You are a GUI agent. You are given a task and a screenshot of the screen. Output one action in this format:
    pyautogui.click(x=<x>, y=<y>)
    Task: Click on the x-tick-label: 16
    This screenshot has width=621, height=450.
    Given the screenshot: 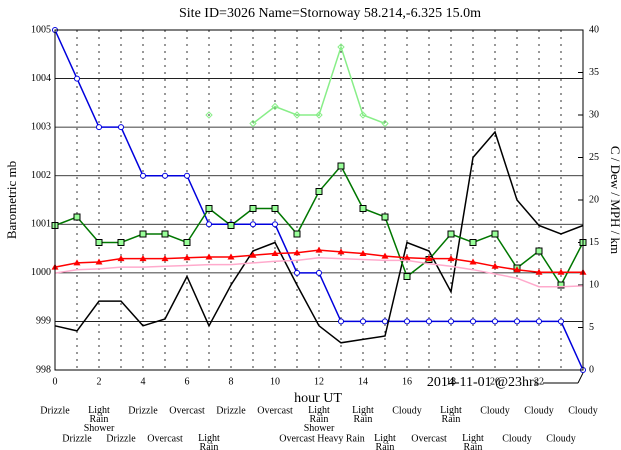 What is the action you would take?
    pyautogui.click(x=407, y=381)
    